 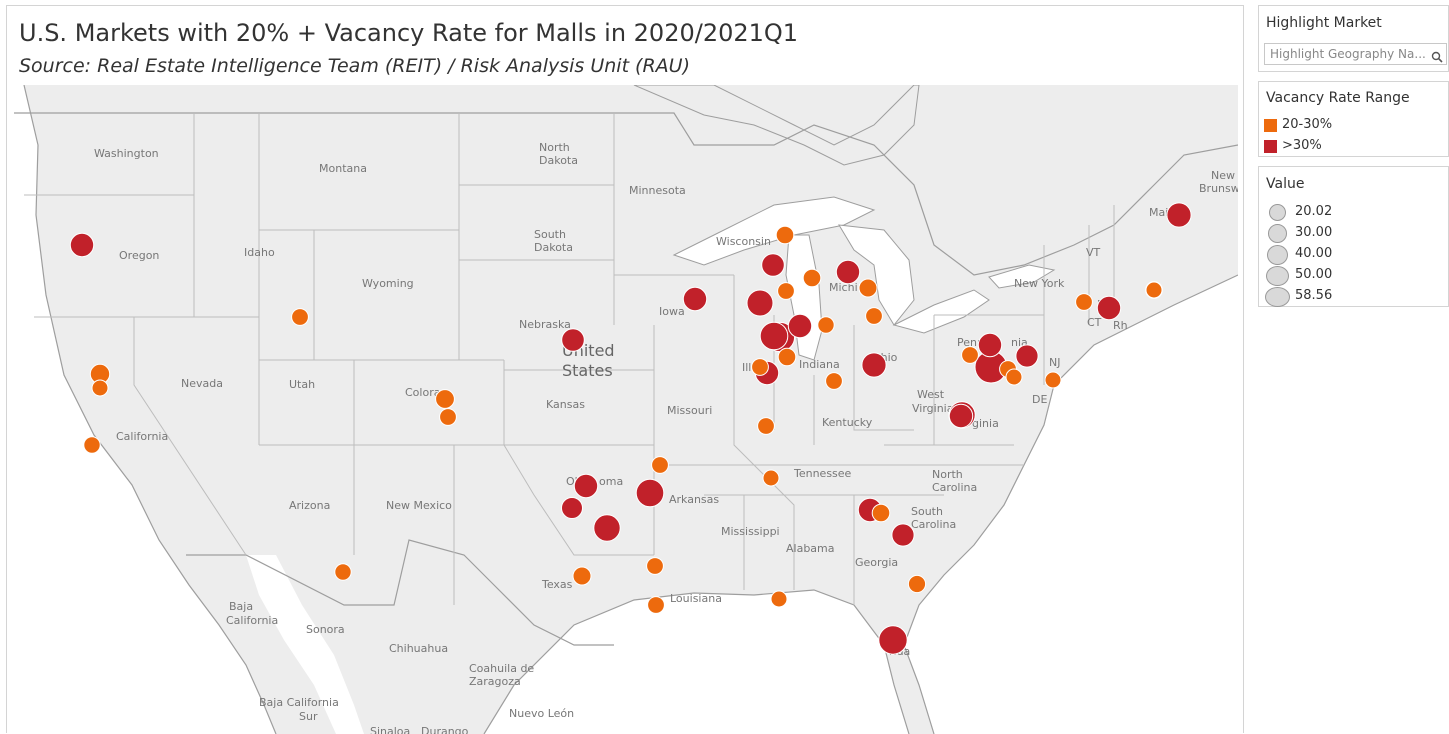 What do you see at coordinates (819, 364) in the screenshot?
I see `map-label: Indiana` at bounding box center [819, 364].